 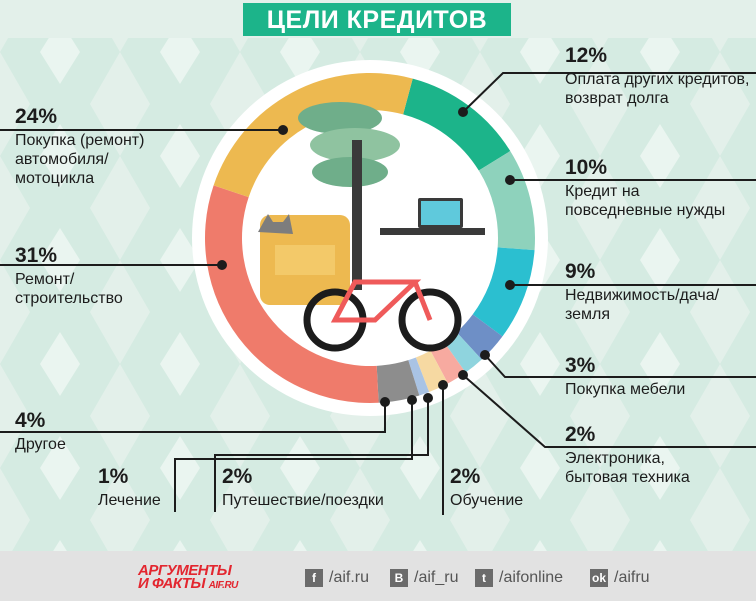 What do you see at coordinates (275, 224) in the screenshot?
I see `cat-icon` at bounding box center [275, 224].